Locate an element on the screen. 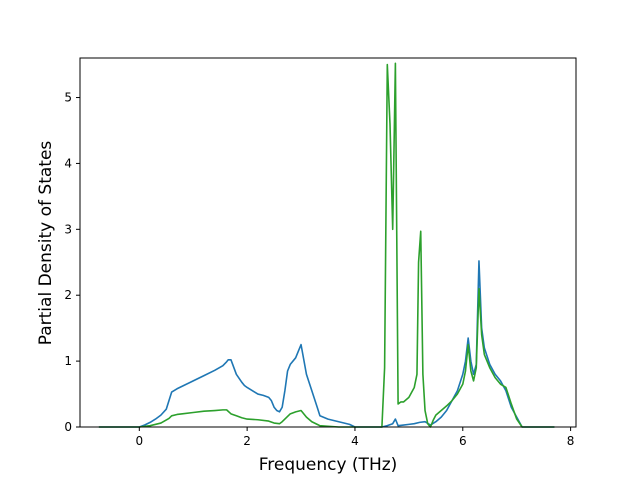  x-tick-label: 0 is located at coordinates (139, 441).